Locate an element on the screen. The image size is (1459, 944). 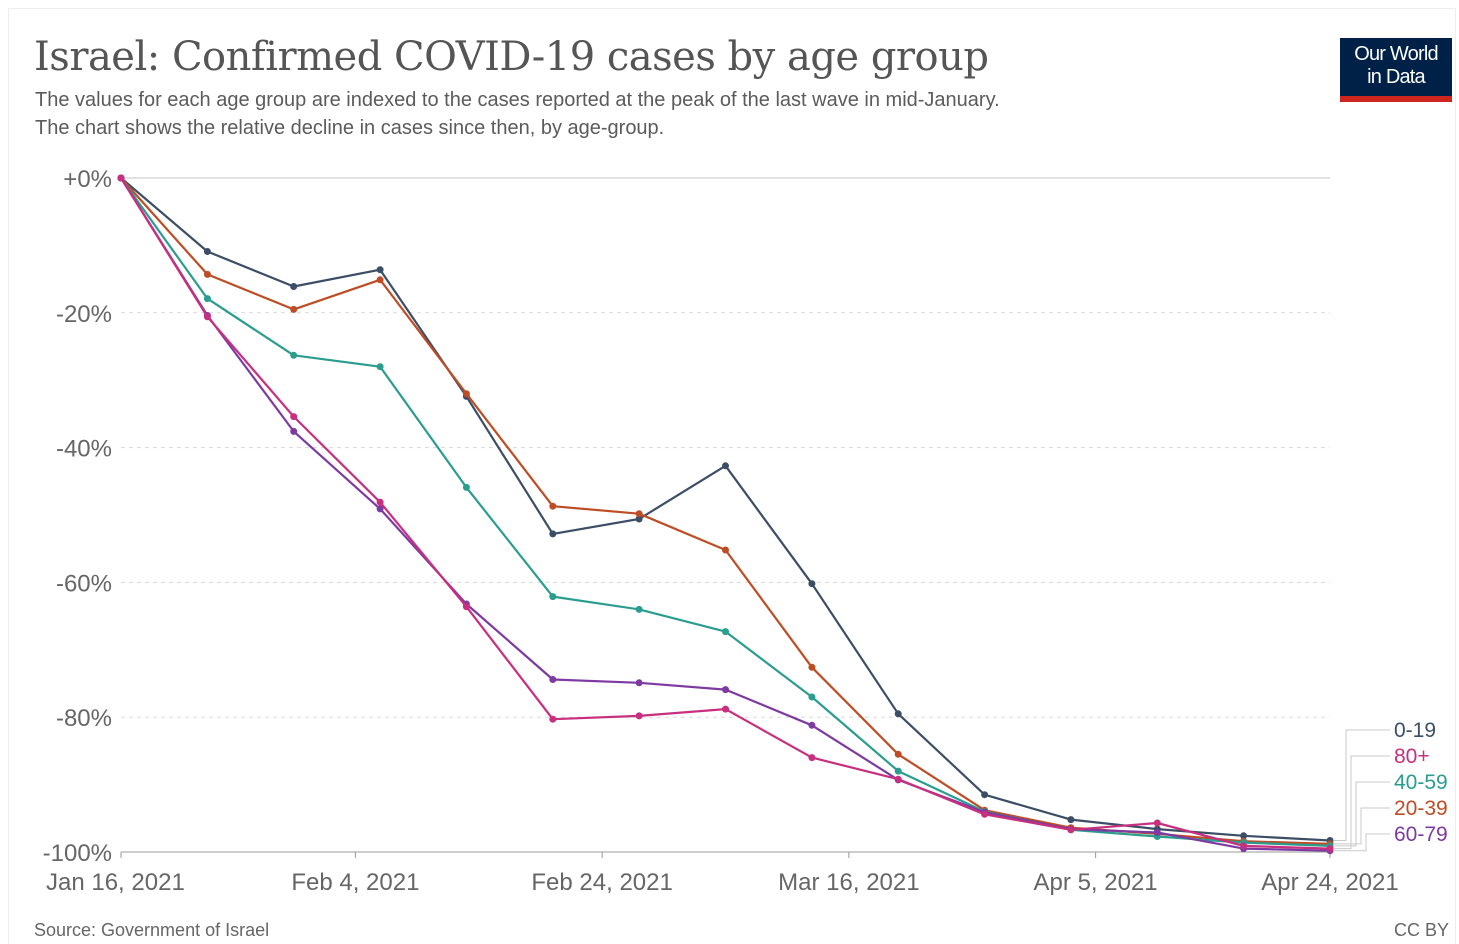
y-tick-label: -20% is located at coordinates (84, 314).